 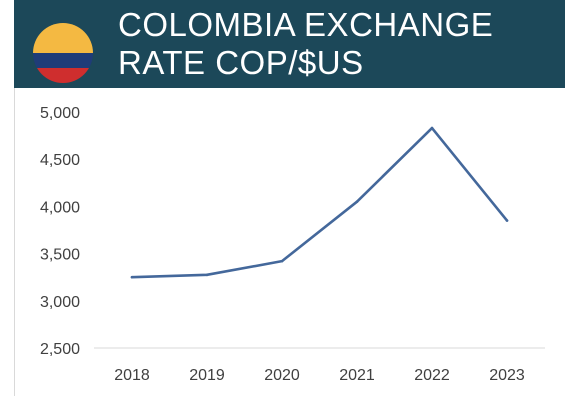 What do you see at coordinates (507, 375) in the screenshot?
I see `x-tick-label: 2023` at bounding box center [507, 375].